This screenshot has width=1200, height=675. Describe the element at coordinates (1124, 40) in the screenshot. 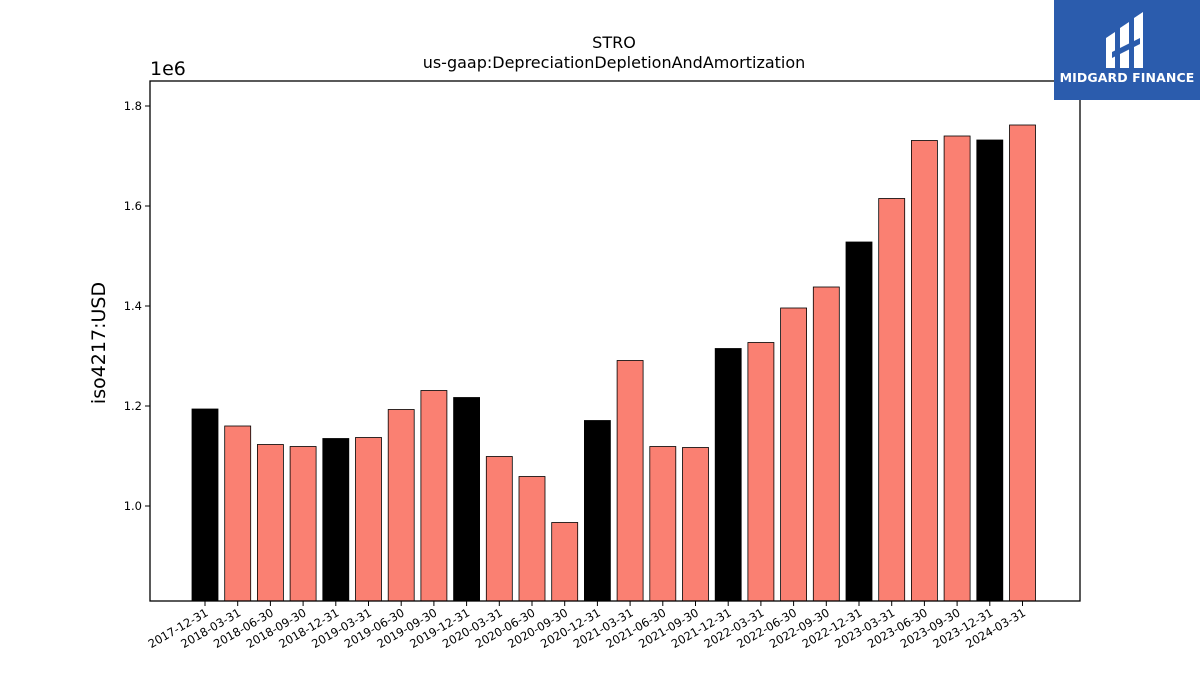

I see `midgard-logo-icon` at that location.